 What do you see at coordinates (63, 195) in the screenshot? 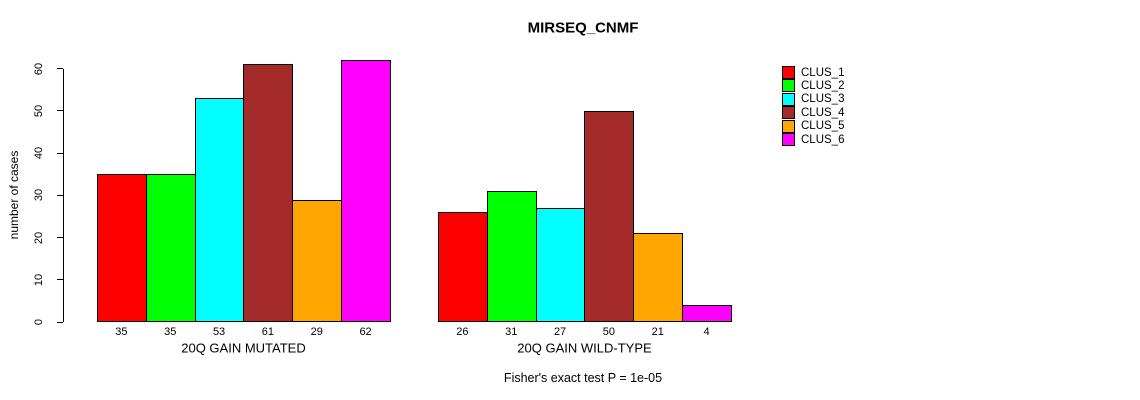
I see `y-axis-line` at bounding box center [63, 195].